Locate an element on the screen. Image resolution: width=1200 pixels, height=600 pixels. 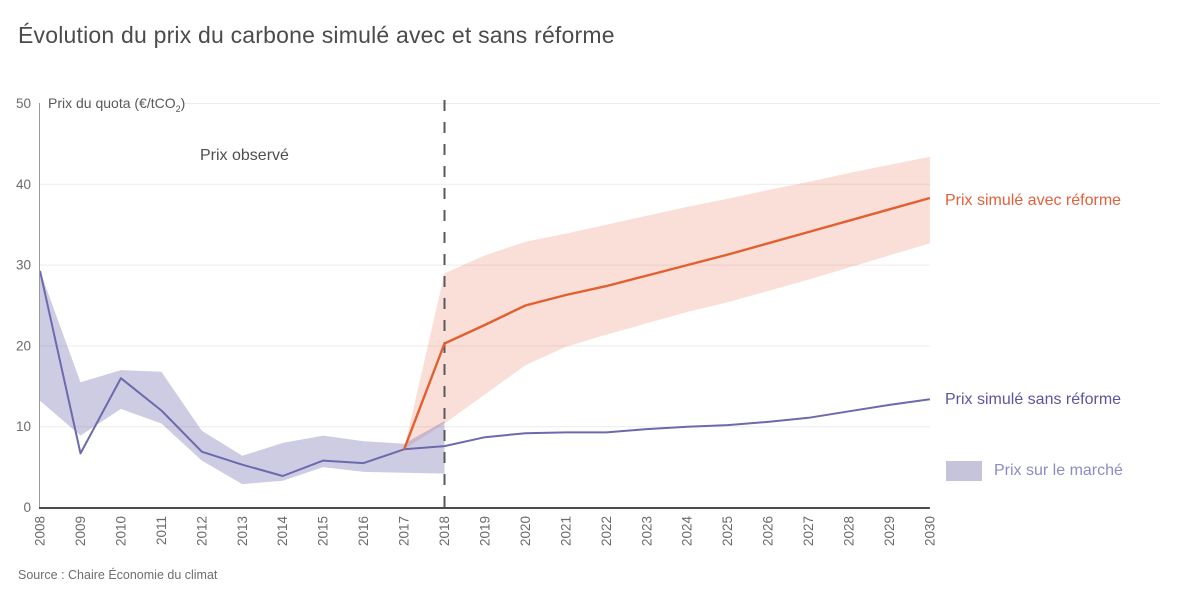
y-axis-title-prefix: Prix du quota (€/tCO is located at coordinates (112, 103).